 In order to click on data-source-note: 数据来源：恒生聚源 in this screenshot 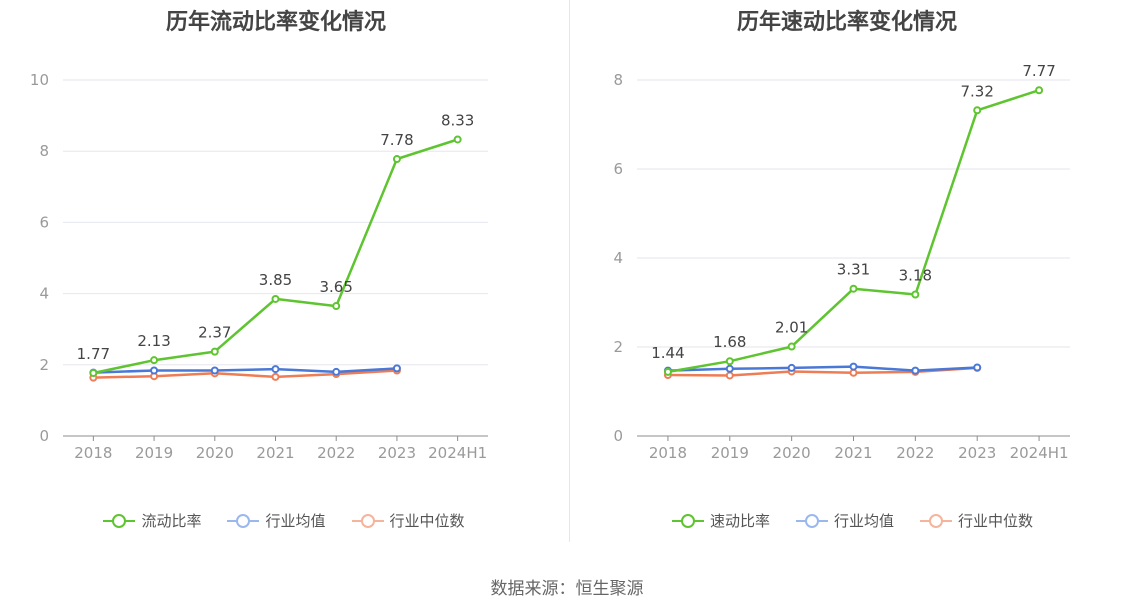, I will do `click(567, 589)`.